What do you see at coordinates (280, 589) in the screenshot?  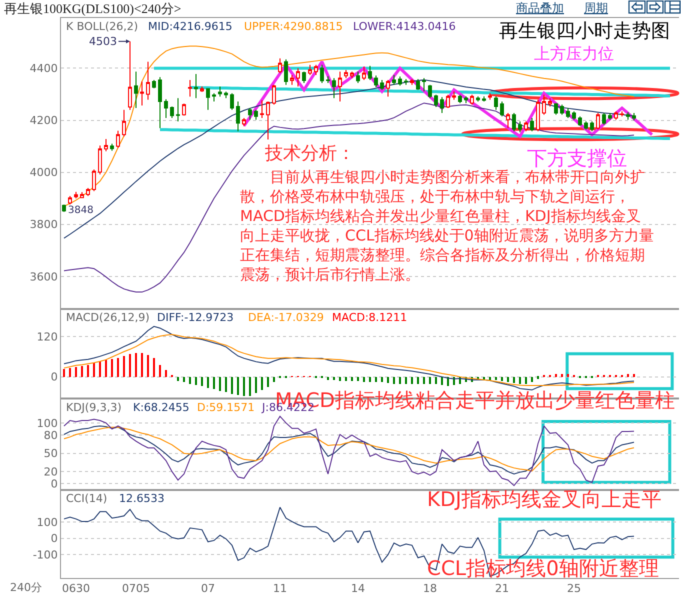 I see `x-tick-label: 11` at bounding box center [280, 589].